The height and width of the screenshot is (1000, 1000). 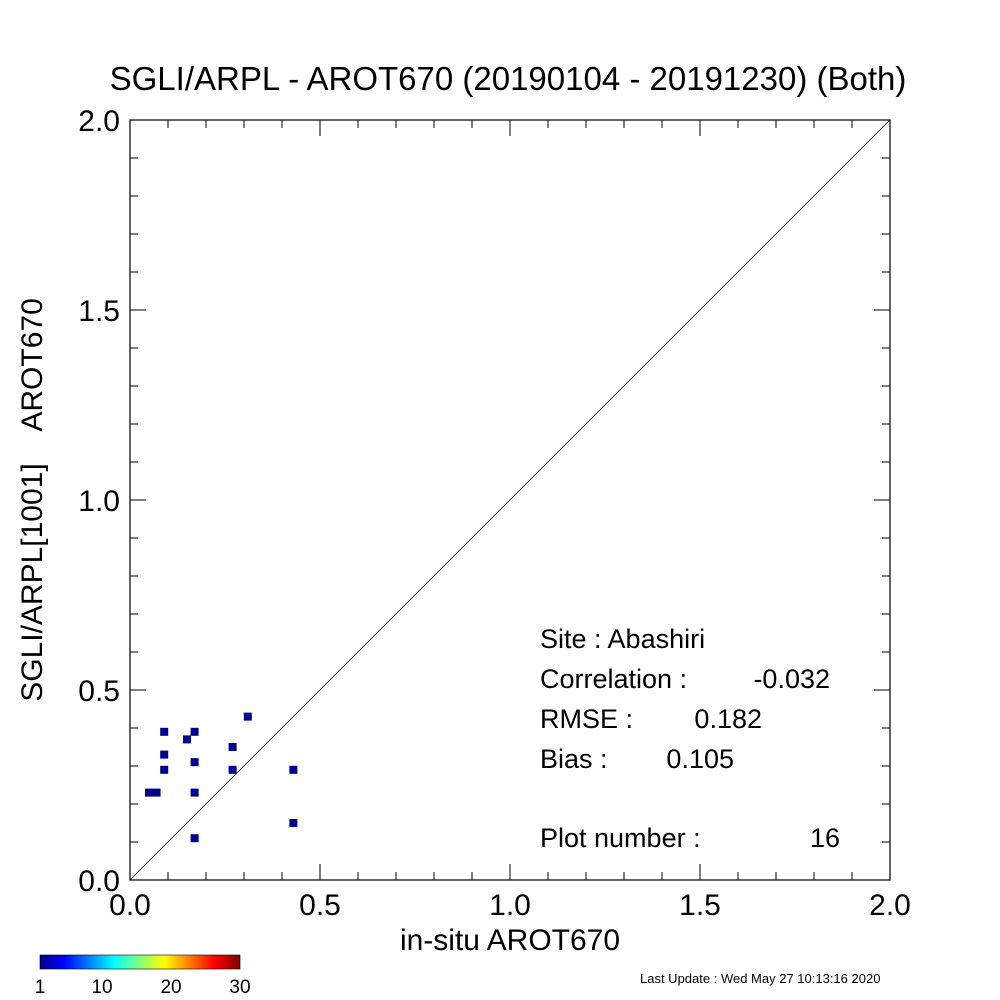 I want to click on x-tick-label: 1.5, so click(x=700, y=905).